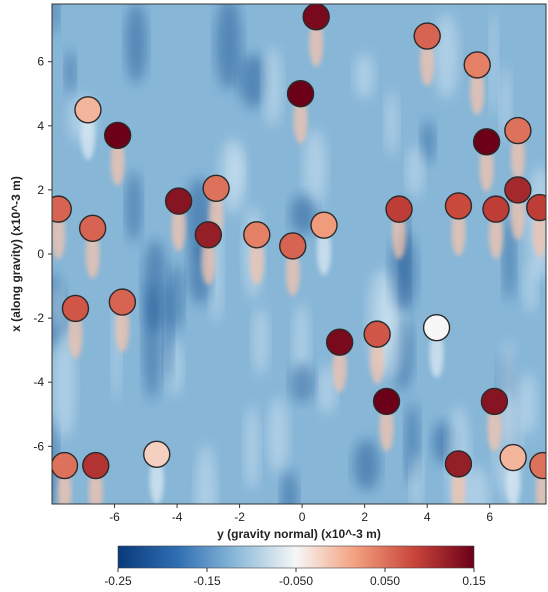  I want to click on x-tick-label: -6, so click(114, 517).